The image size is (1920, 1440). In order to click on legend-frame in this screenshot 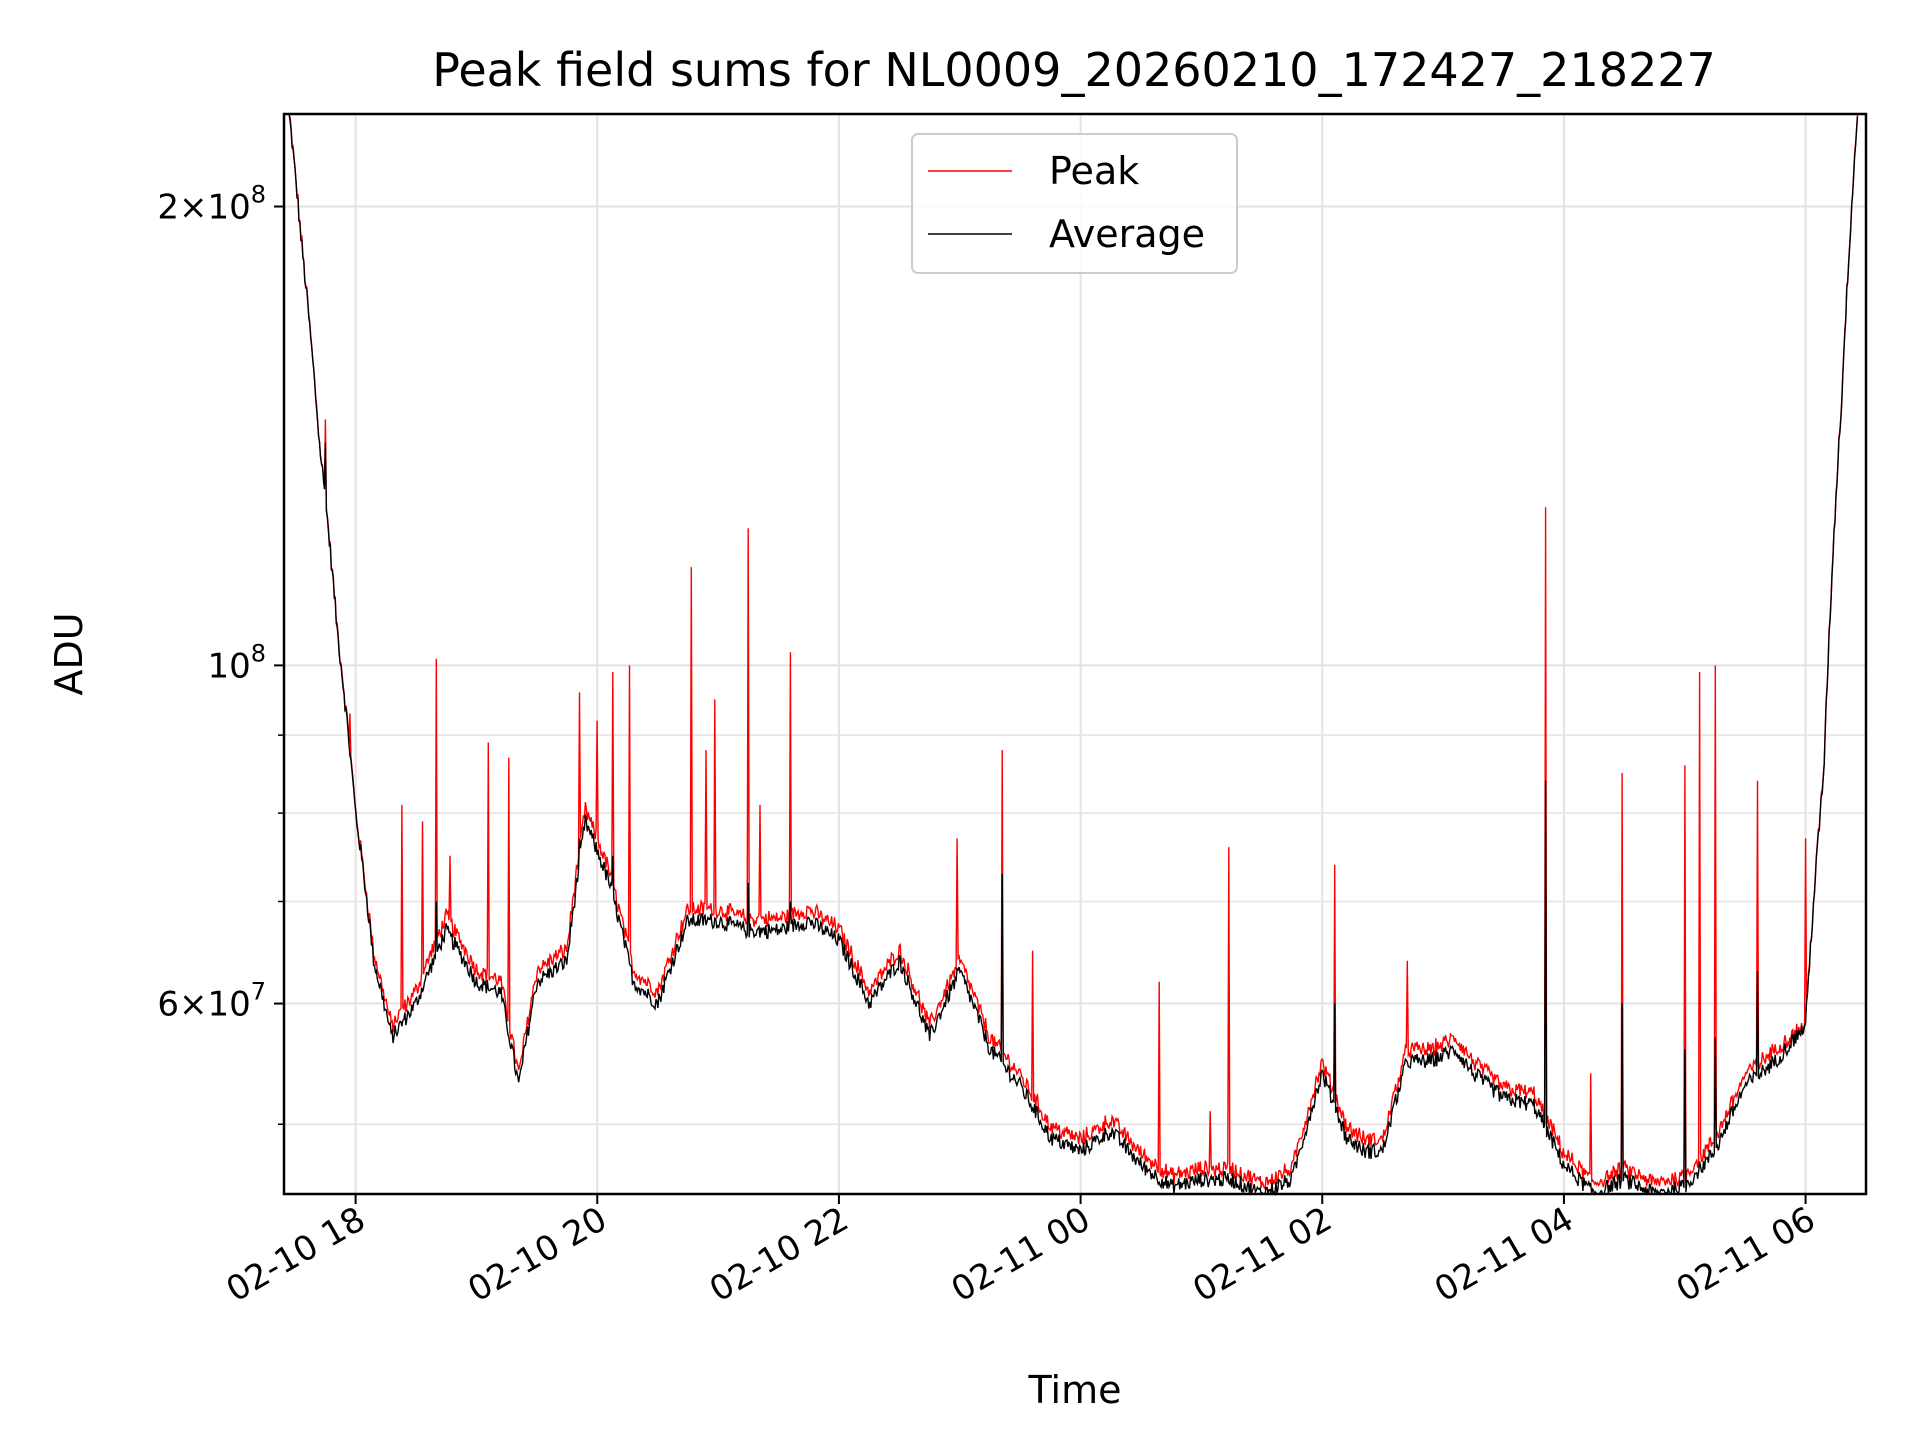, I will do `click(1074, 203)`.